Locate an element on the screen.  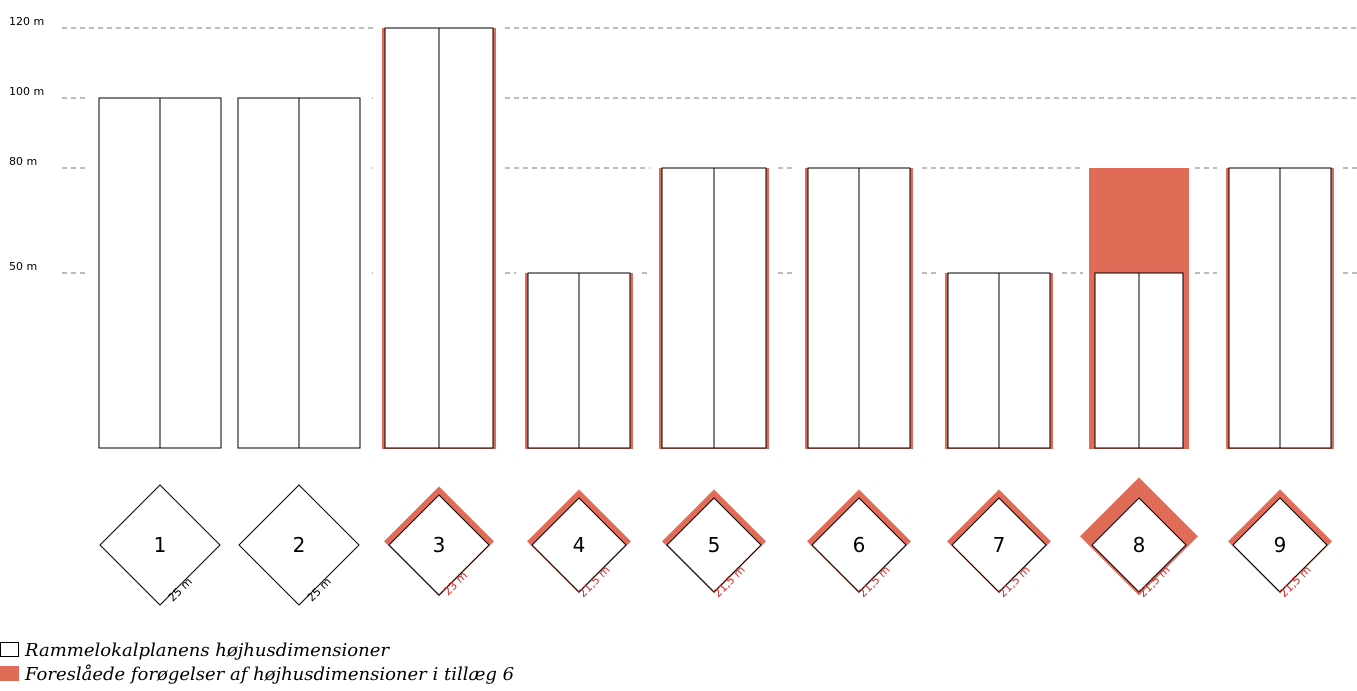
tower-number: 5 is located at coordinates (714, 545).